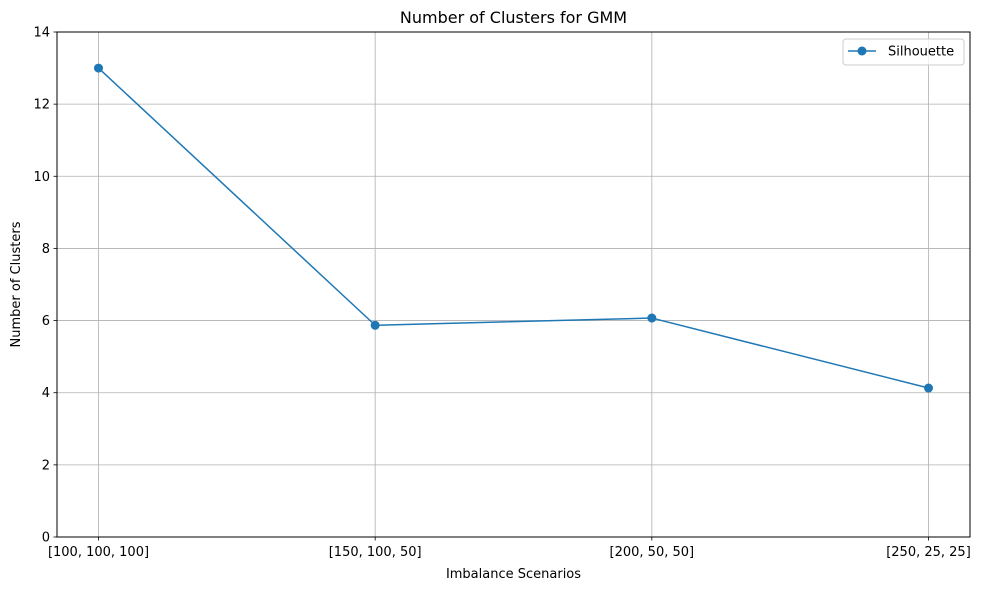 Image resolution: width=983 pixels, height=590 pixels. What do you see at coordinates (46, 321) in the screenshot?
I see `y-tick-label: 6` at bounding box center [46, 321].